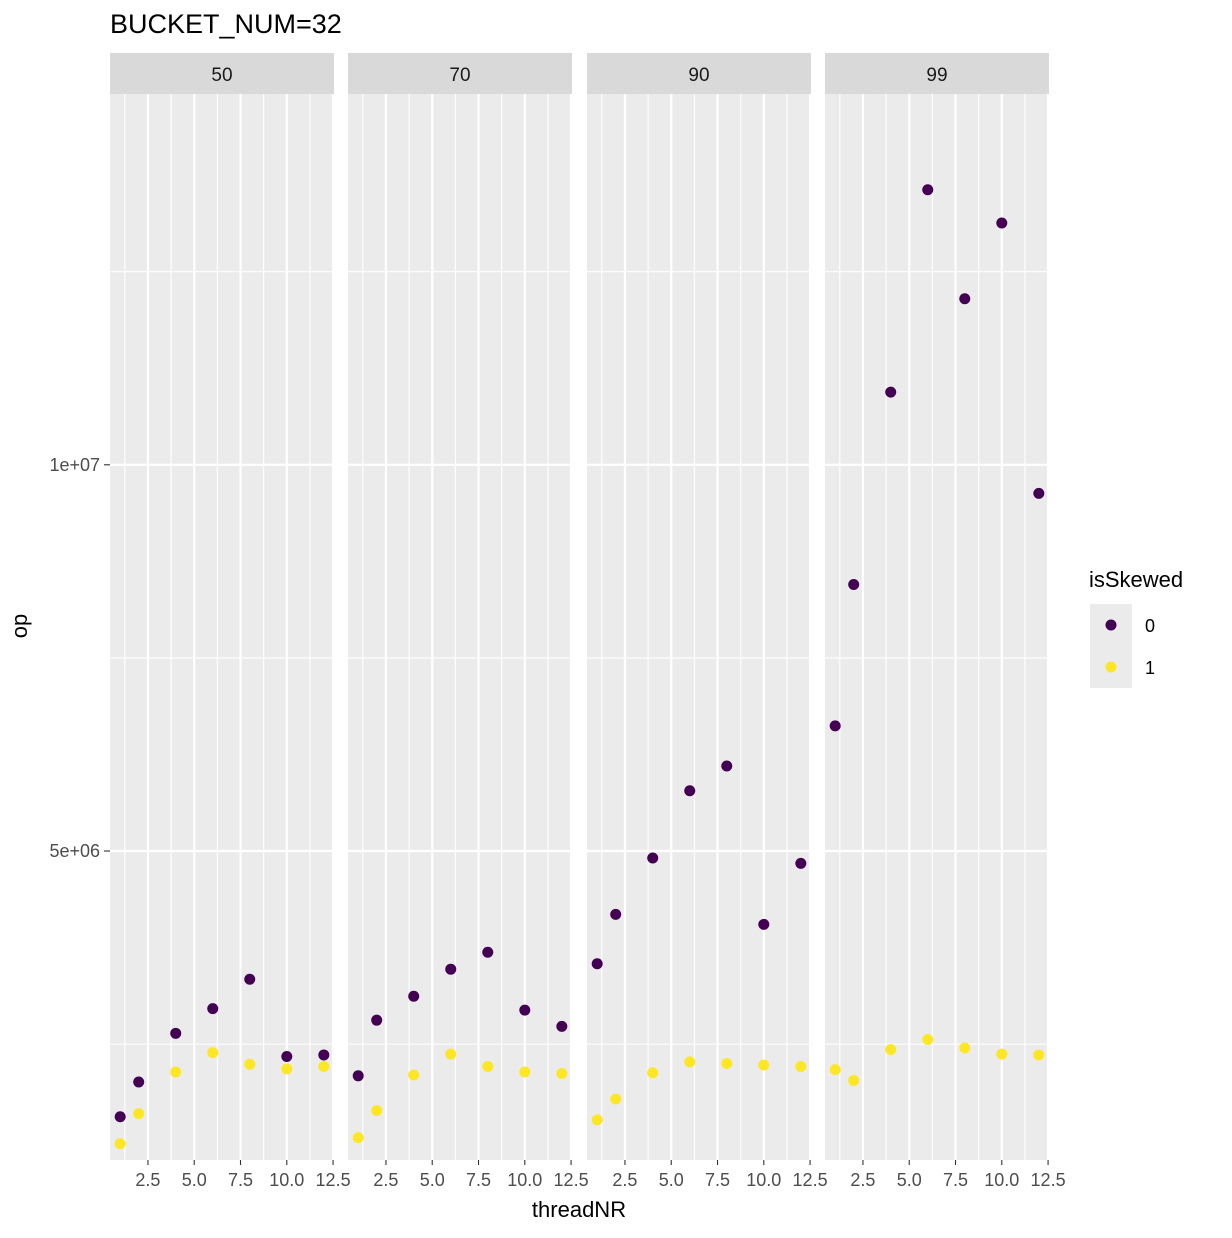 Image resolution: width=1232 pixels, height=1238 pixels. Describe the element at coordinates (1150, 626) in the screenshot. I see `legend-label: 0` at that location.